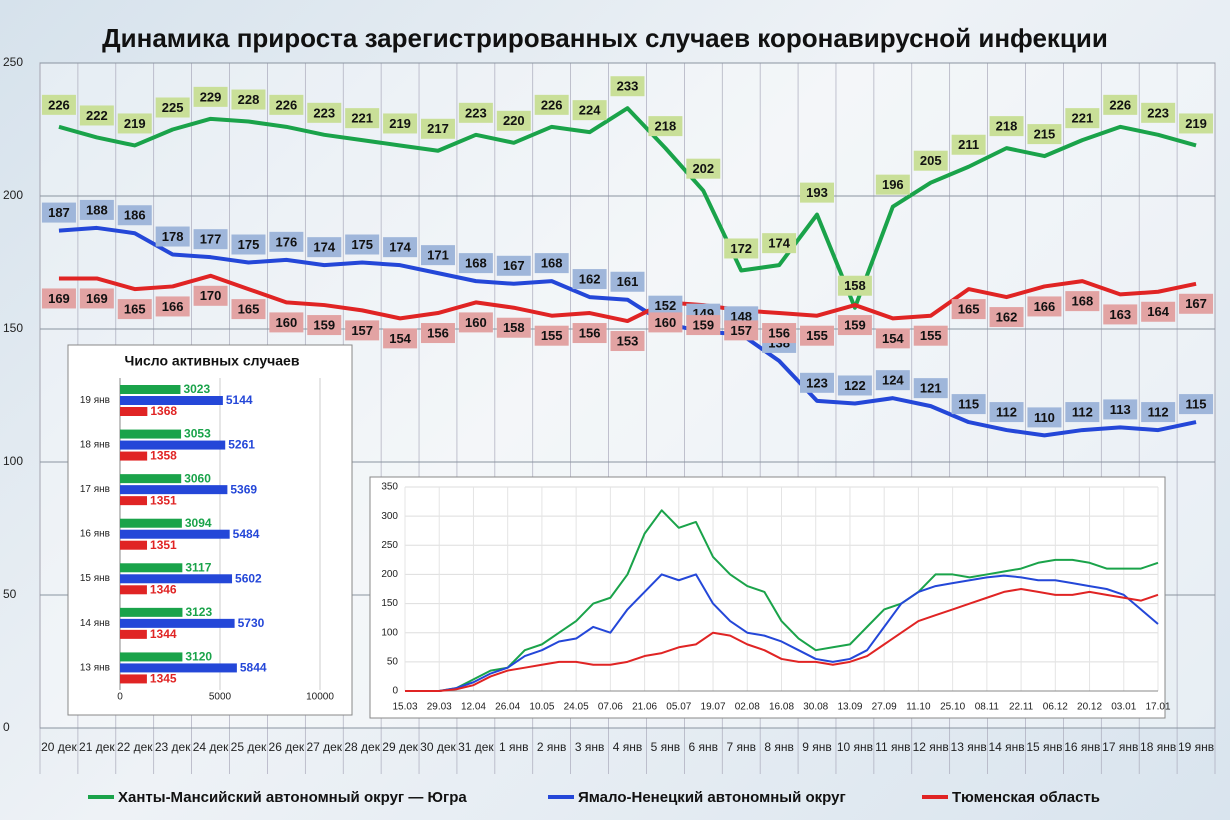 Image resolution: width=1230 pixels, height=820 pixels. I want to click on x-tick-label: 0, so click(120, 697).